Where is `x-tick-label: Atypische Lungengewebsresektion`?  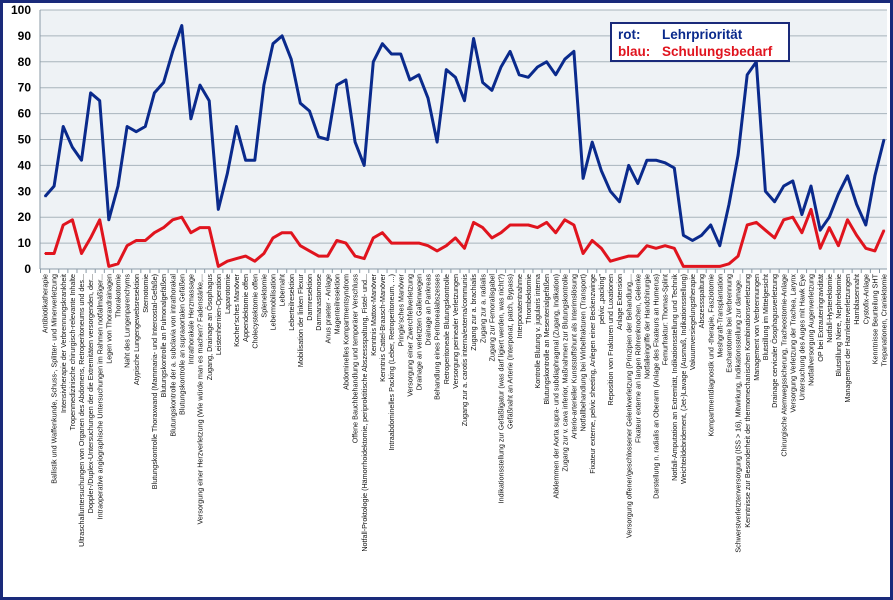 x-tick-label: Atypische Lungengewebsresektion is located at coordinates (136, 329).